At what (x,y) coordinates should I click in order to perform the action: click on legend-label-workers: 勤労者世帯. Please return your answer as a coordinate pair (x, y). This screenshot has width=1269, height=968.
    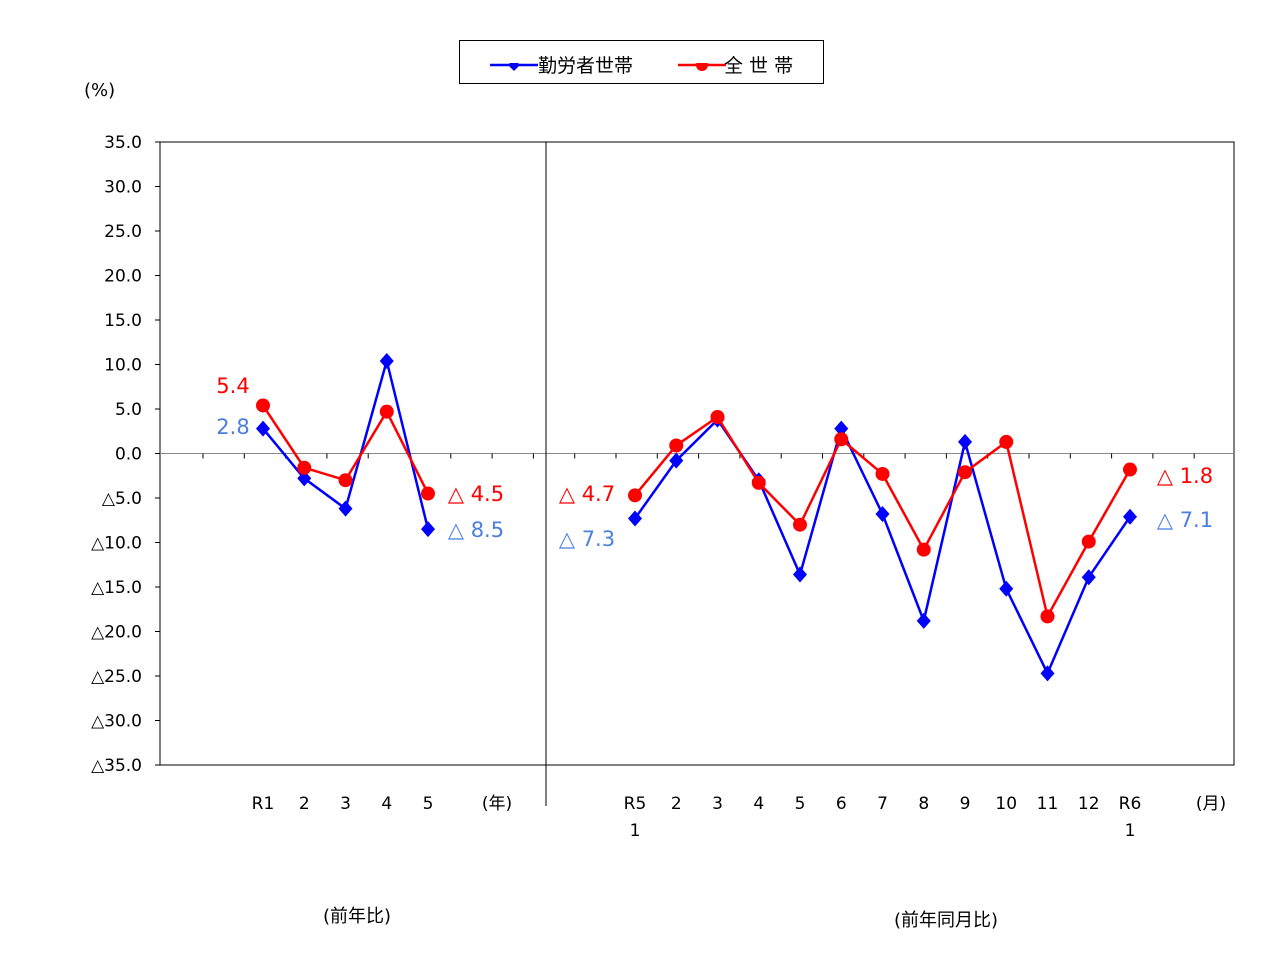
    Looking at the image, I should click on (586, 66).